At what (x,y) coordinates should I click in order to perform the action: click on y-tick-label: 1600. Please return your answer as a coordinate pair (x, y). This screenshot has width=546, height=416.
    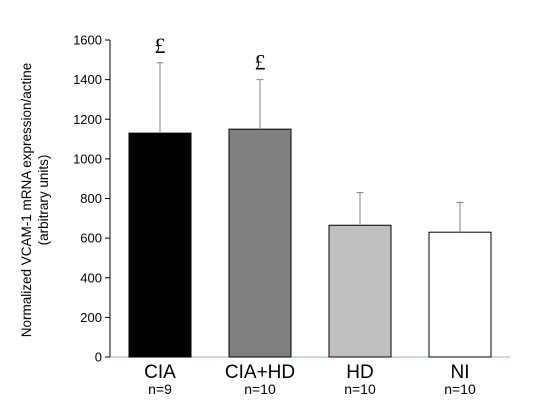
    Looking at the image, I should click on (87, 40).